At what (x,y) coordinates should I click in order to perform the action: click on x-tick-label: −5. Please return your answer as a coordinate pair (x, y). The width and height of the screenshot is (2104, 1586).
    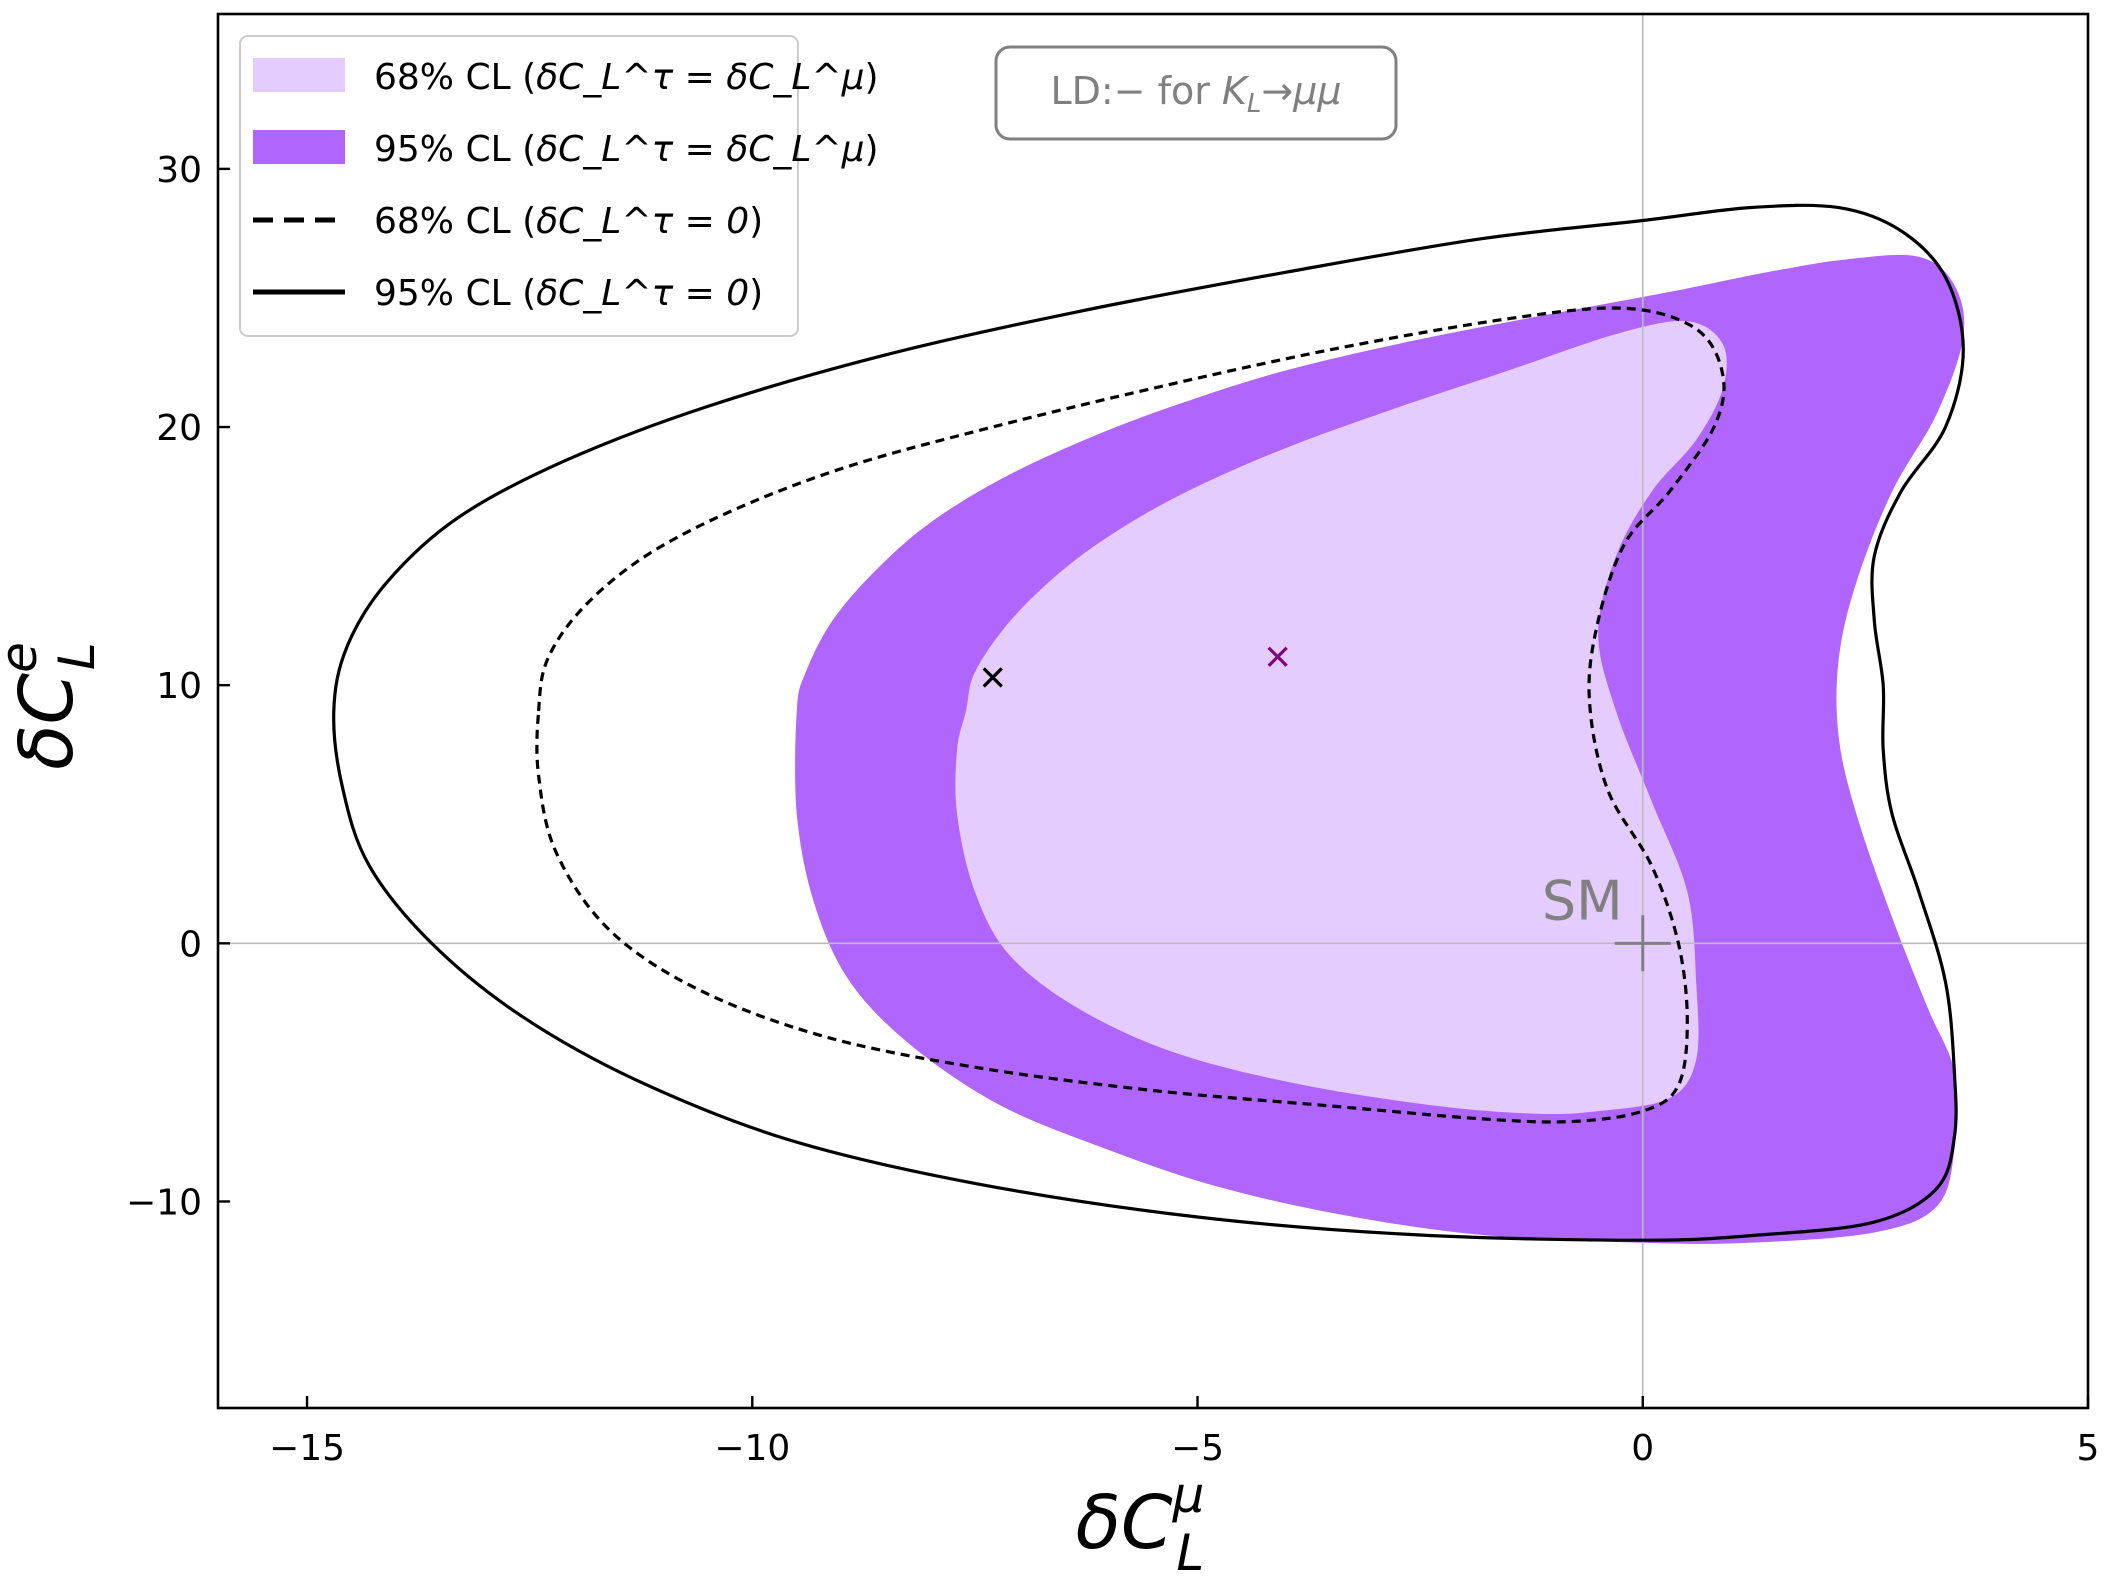
    Looking at the image, I should click on (1197, 1448).